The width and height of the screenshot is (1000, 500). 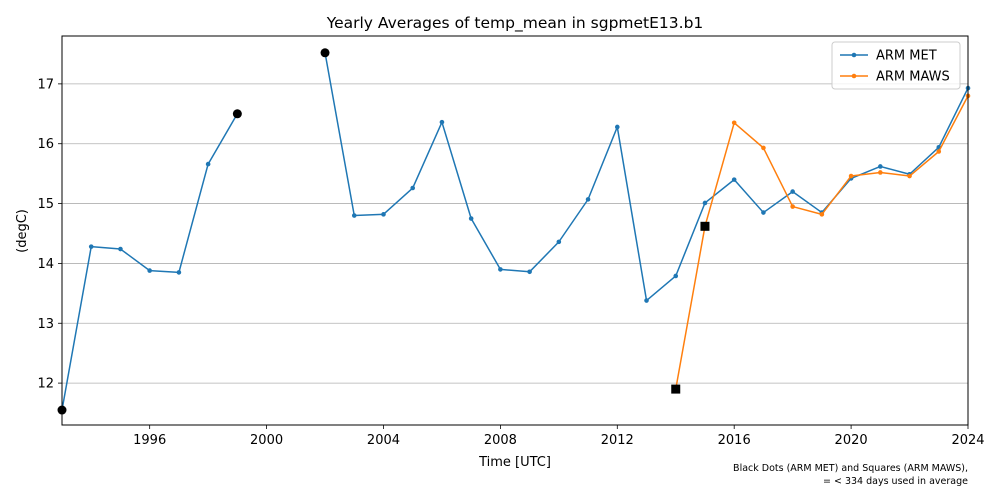 What do you see at coordinates (514, 462) in the screenshot?
I see `x-axis-label: Time [UTC]` at bounding box center [514, 462].